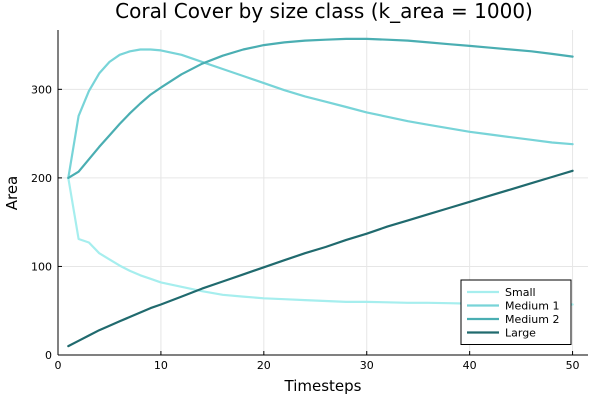  What do you see at coordinates (12, 193) in the screenshot?
I see `y-axis-label: Area` at bounding box center [12, 193].